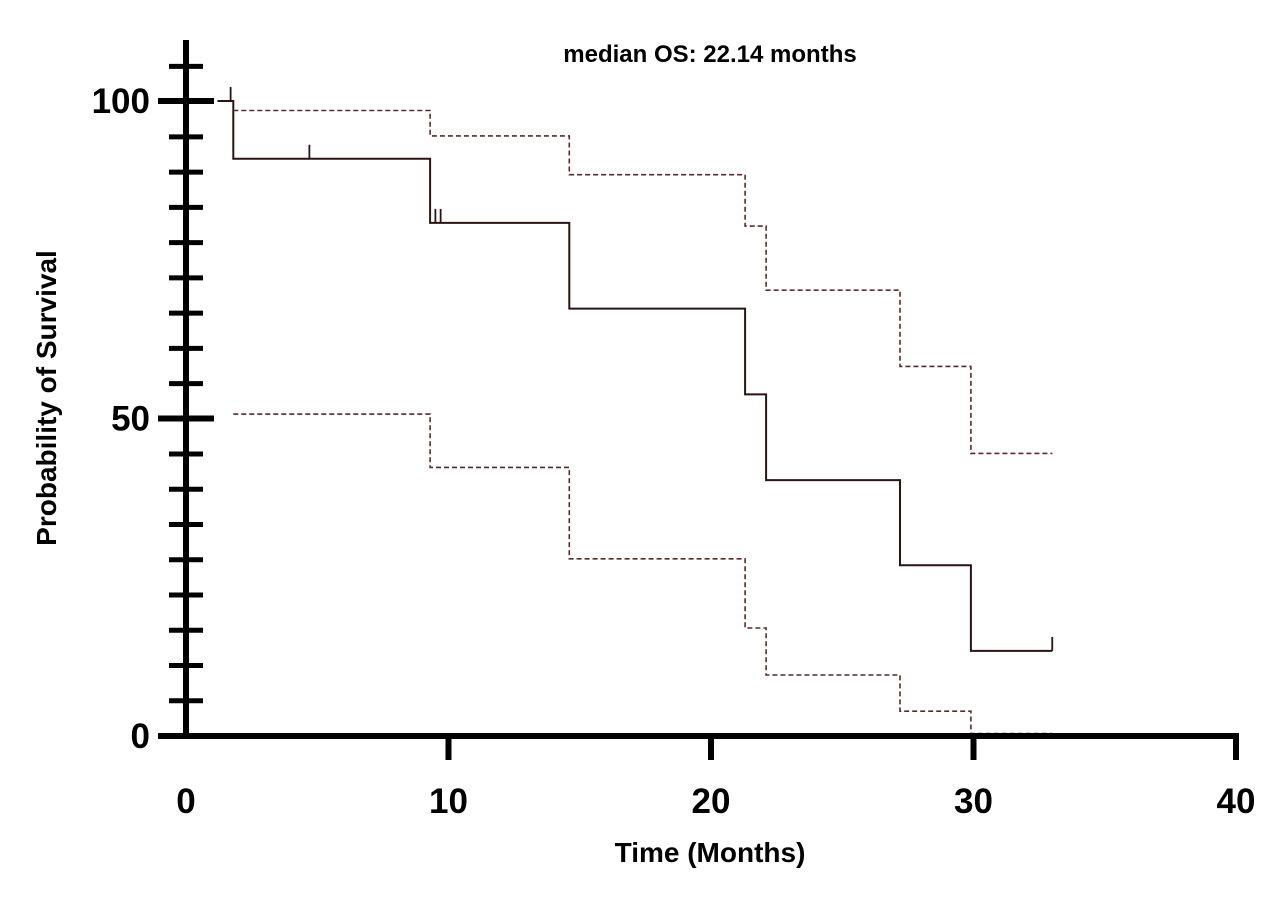 Image resolution: width=1283 pixels, height=899 pixels. I want to click on x-tick-label: 10, so click(448, 801).